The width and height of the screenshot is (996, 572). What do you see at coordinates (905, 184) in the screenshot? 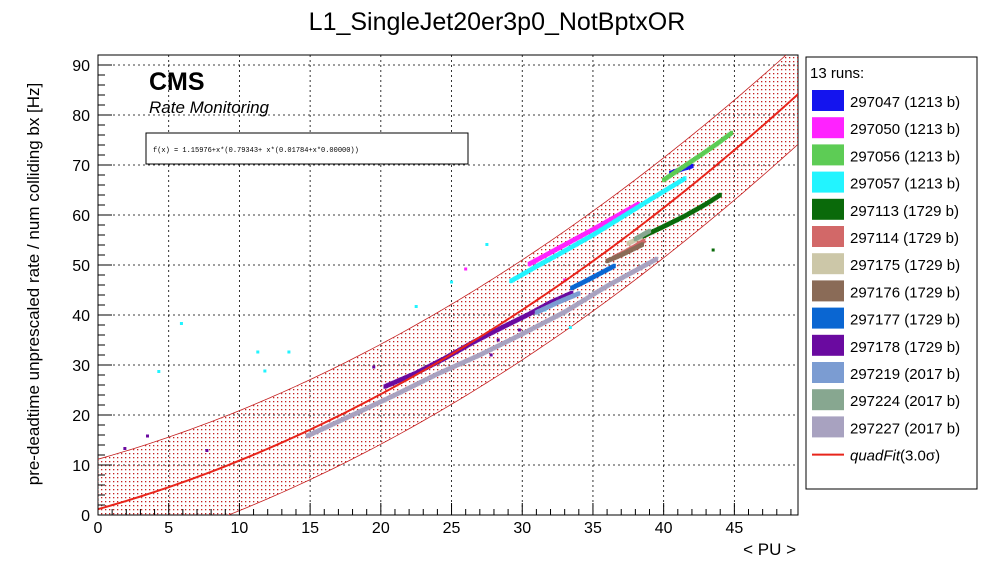
I see `legend-entry-label: 297057 (1213 b)` at bounding box center [905, 184].